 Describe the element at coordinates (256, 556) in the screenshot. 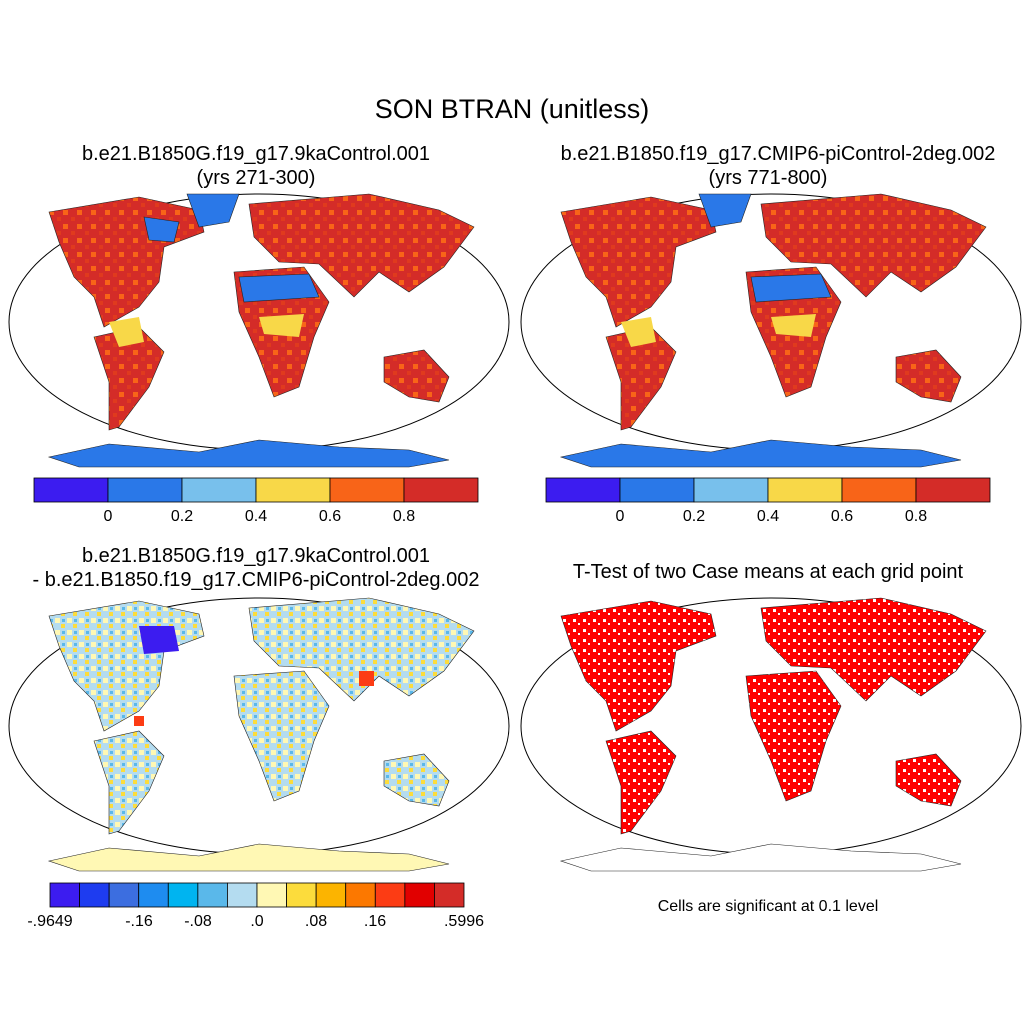

I see `bottom-left-panel-title-line1: b.e21.B1850G.f19_g17.9kaControl.001` at that location.